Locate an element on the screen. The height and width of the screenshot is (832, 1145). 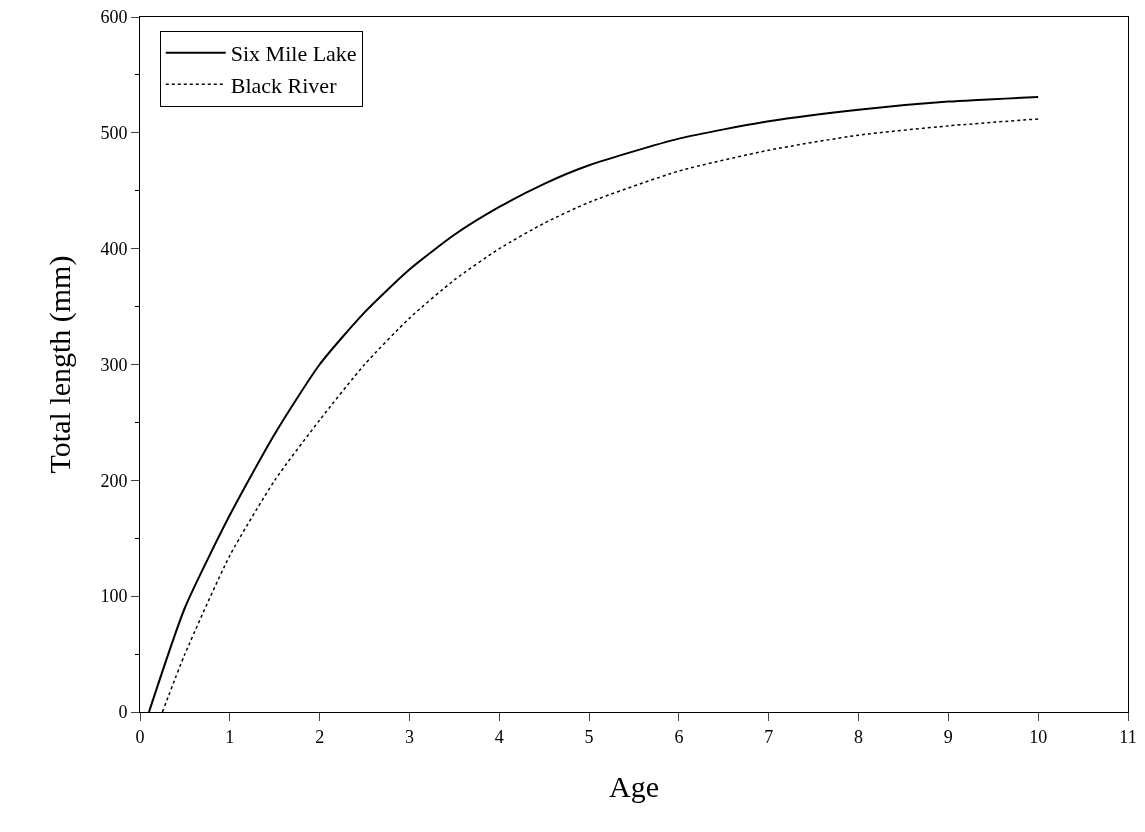
legend-label: Six Mile Lake is located at coordinates (293, 54).